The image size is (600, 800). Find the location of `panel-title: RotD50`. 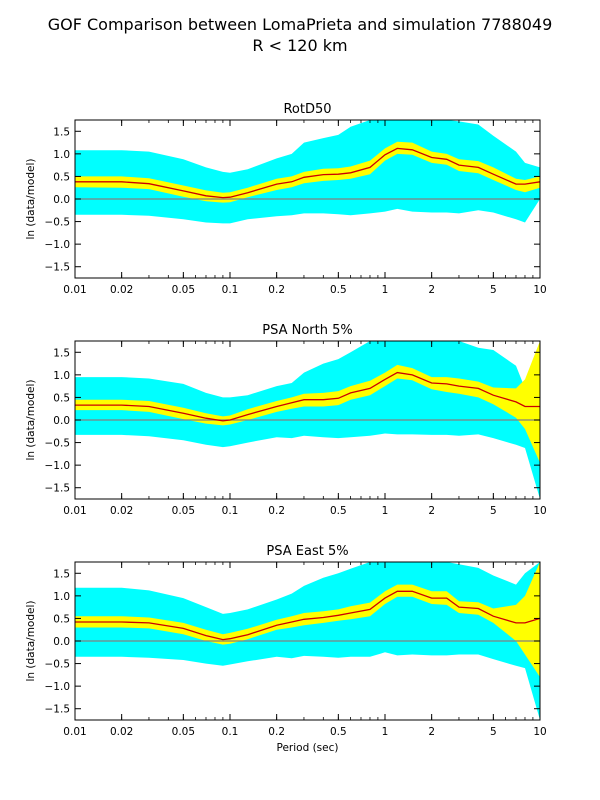

panel-title: RotD50 is located at coordinates (307, 109).